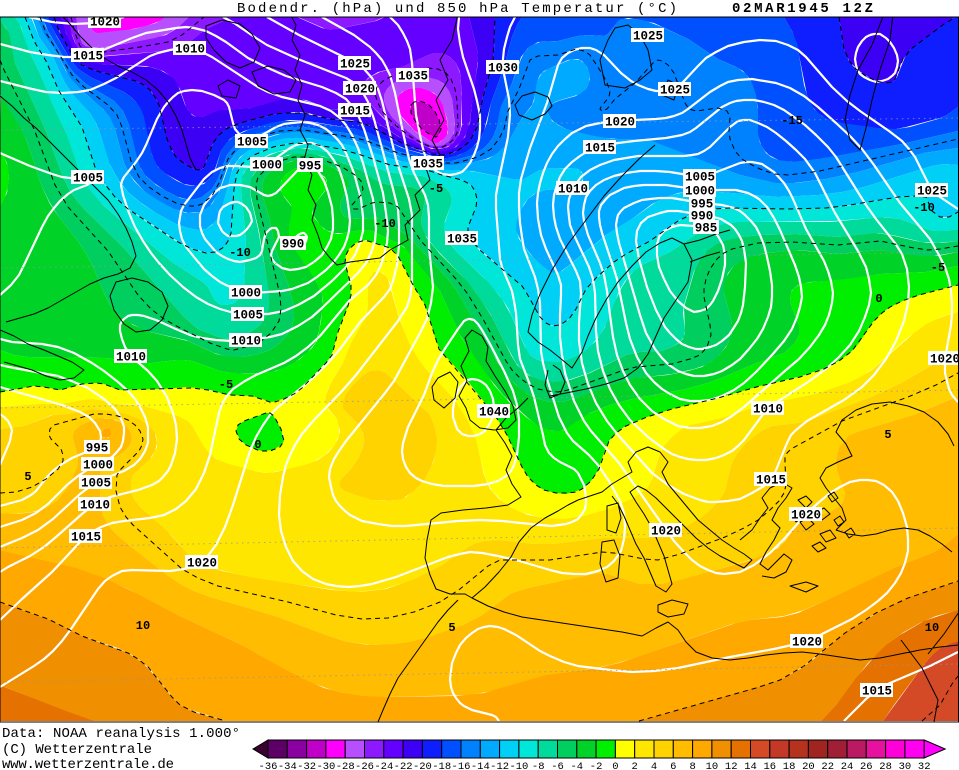 Image resolution: width=959 pixels, height=770 pixels. I want to click on svg-text: -4, so click(576, 765).